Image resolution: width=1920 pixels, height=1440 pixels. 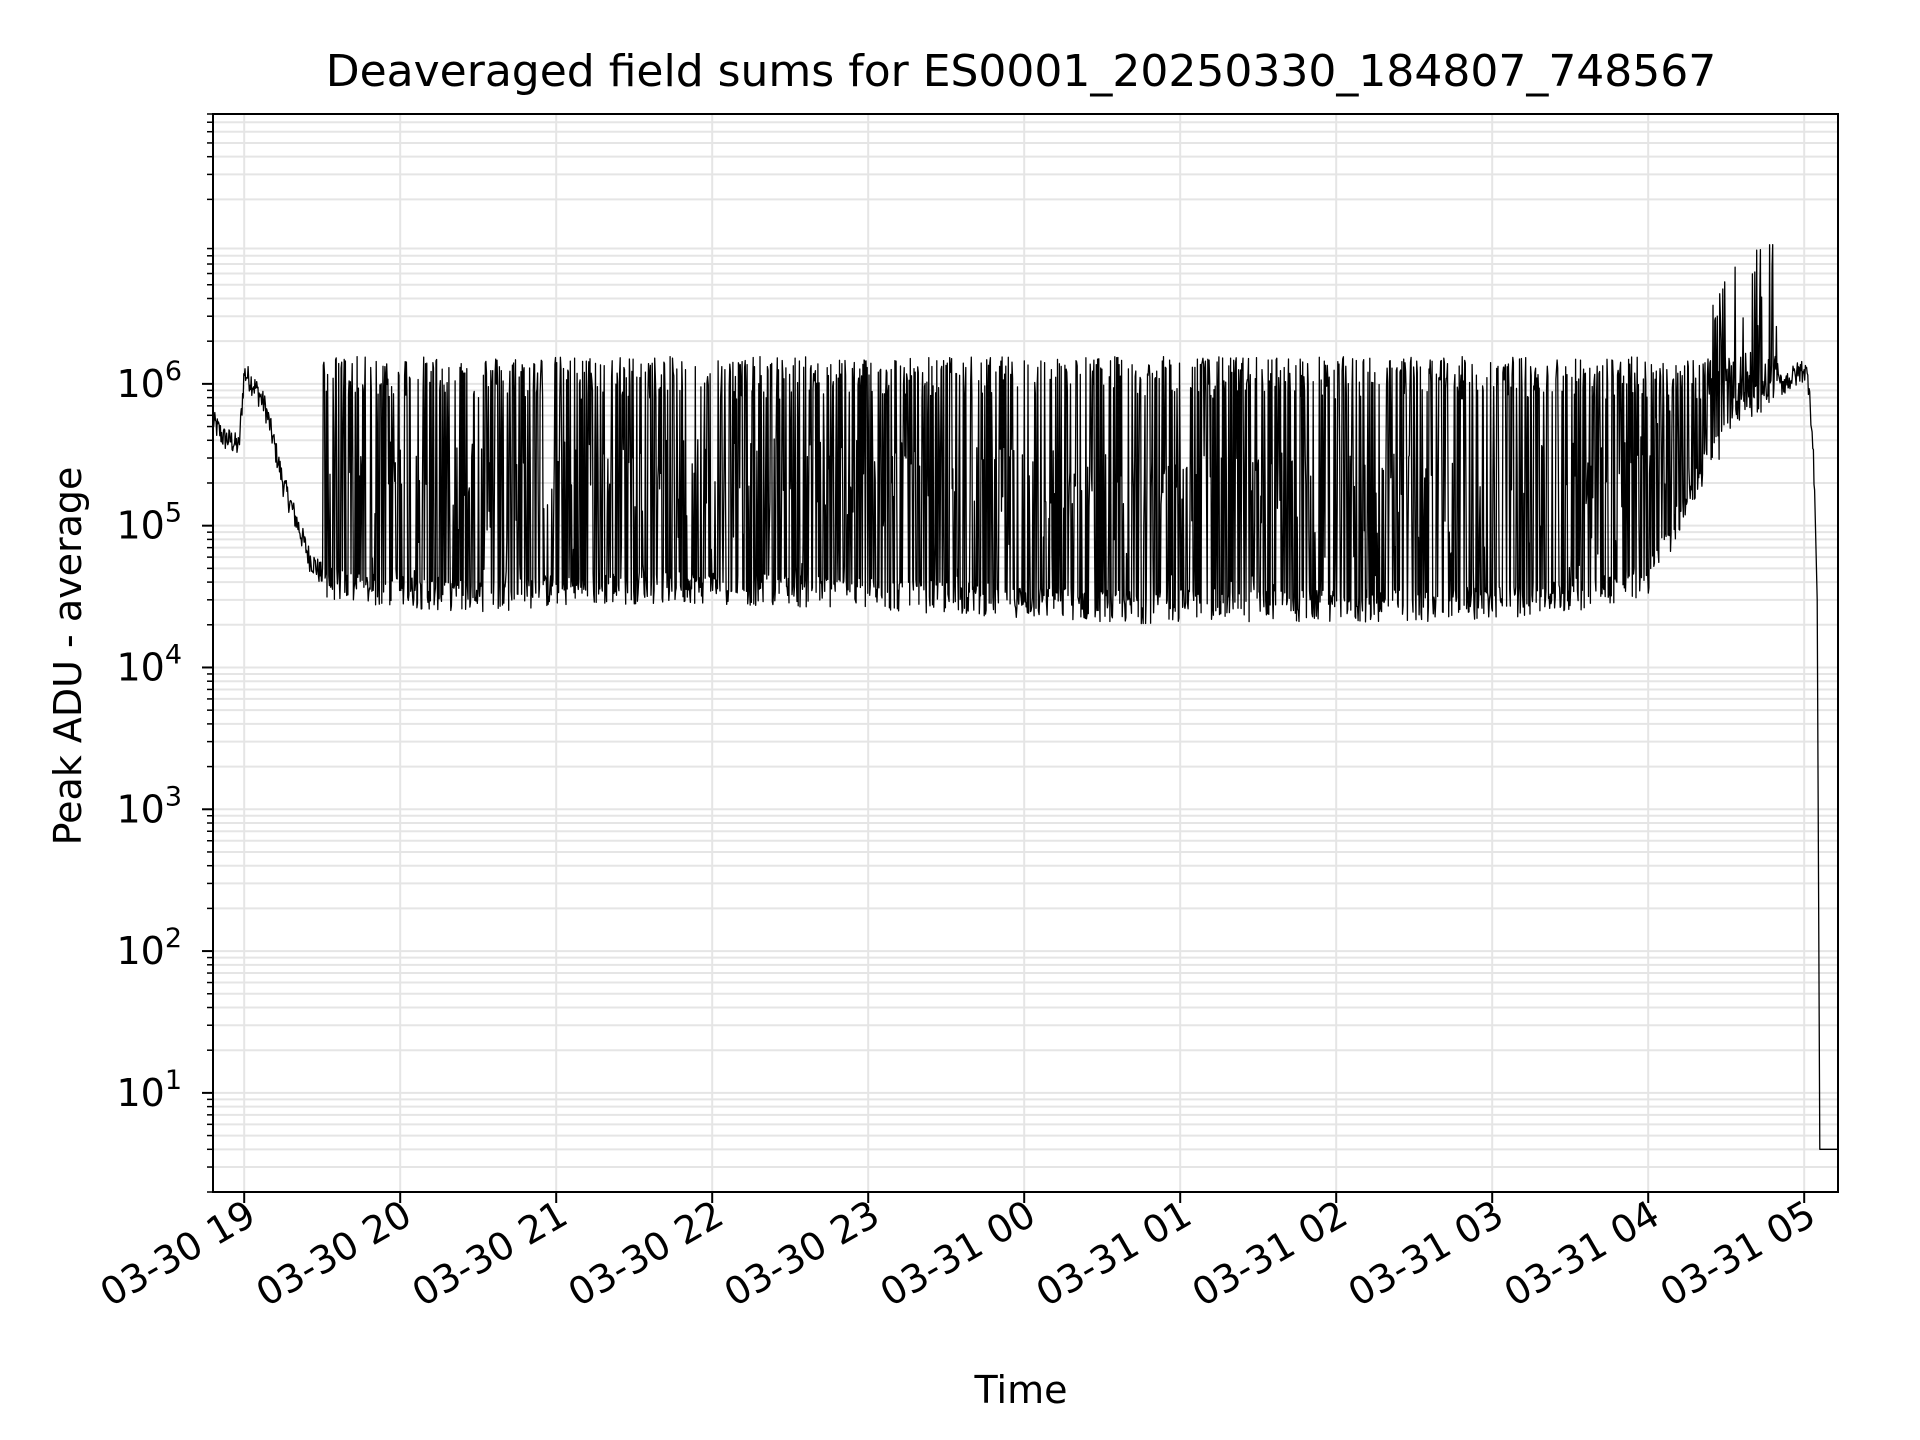 What do you see at coordinates (173, 1080) in the screenshot?
I see `y-tick-exponent: 1` at bounding box center [173, 1080].